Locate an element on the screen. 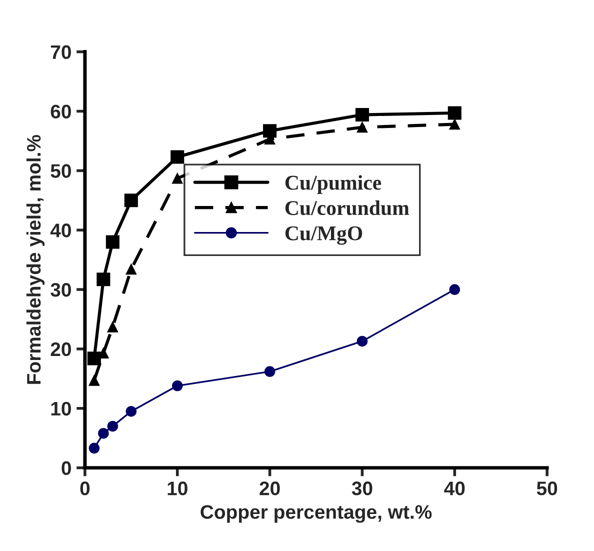 Image resolution: width=594 pixels, height=551 pixels. y-tick-label: 50 is located at coordinates (60, 171).